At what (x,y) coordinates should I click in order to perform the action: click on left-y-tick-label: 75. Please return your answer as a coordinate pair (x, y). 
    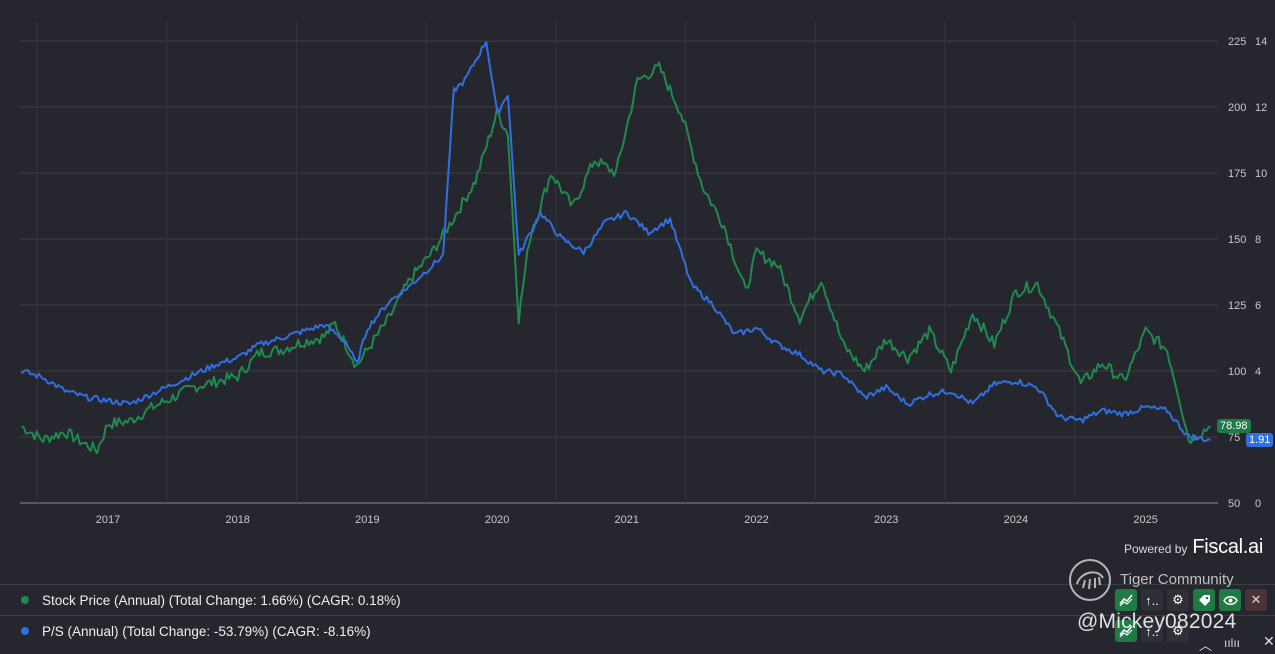
    Looking at the image, I should click on (1234, 438).